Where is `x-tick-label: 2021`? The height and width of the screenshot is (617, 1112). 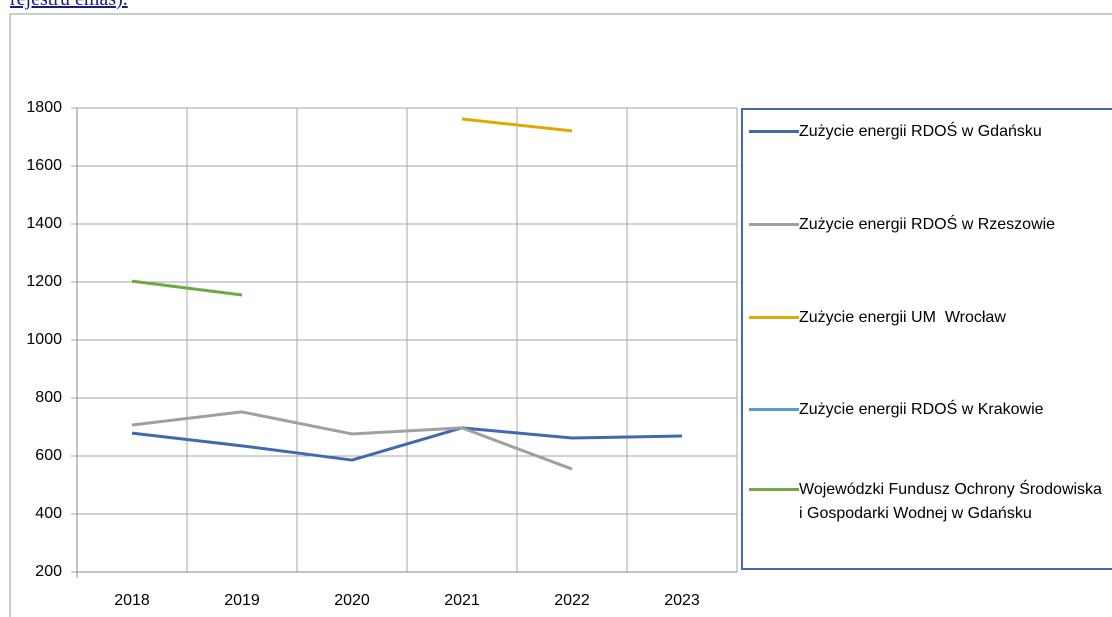 x-tick-label: 2021 is located at coordinates (462, 600).